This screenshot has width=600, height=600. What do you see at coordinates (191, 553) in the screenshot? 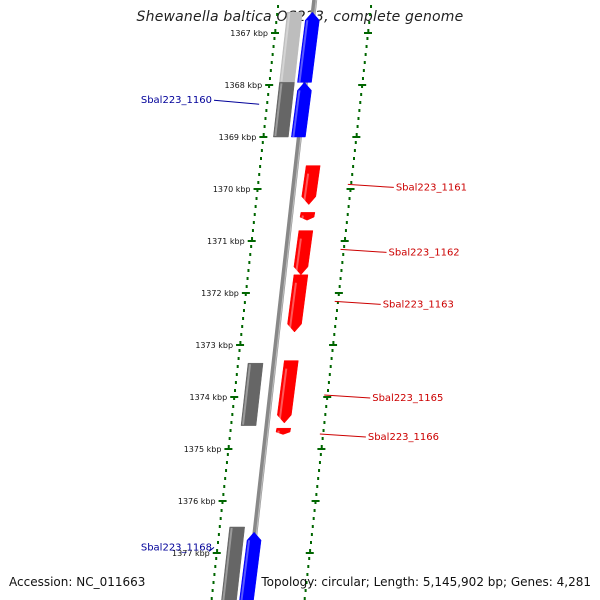
I see `tick-label: 1377 kbp` at bounding box center [191, 553].